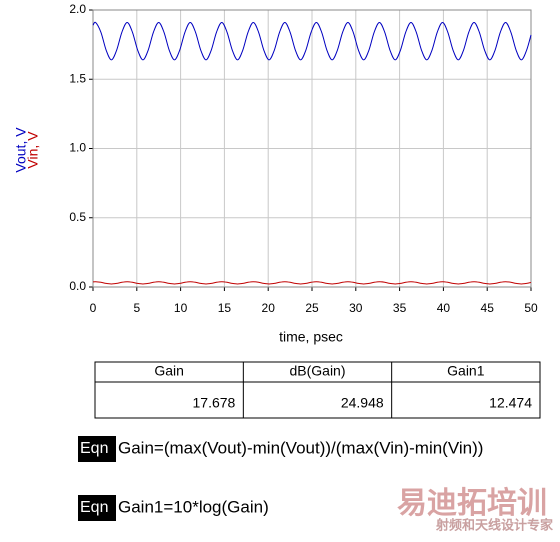  What do you see at coordinates (472, 503) in the screenshot?
I see `watermark-title: 易迪拓培训` at bounding box center [472, 503].